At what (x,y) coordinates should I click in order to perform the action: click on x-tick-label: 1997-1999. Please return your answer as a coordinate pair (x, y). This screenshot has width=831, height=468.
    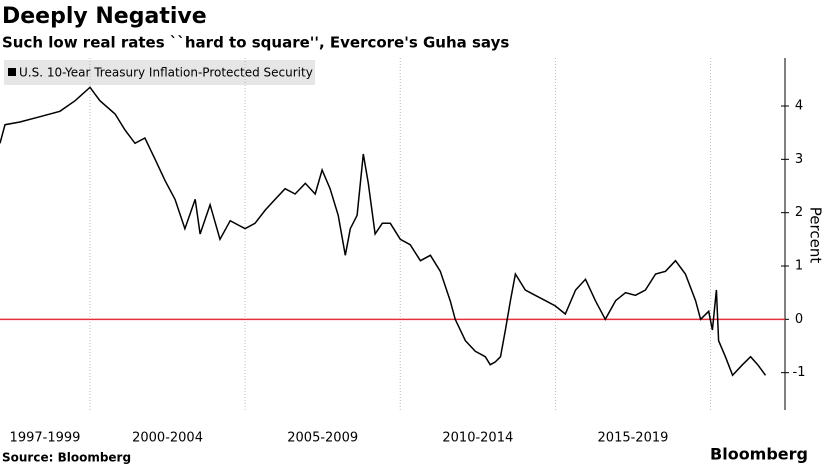
    Looking at the image, I should click on (45, 438).